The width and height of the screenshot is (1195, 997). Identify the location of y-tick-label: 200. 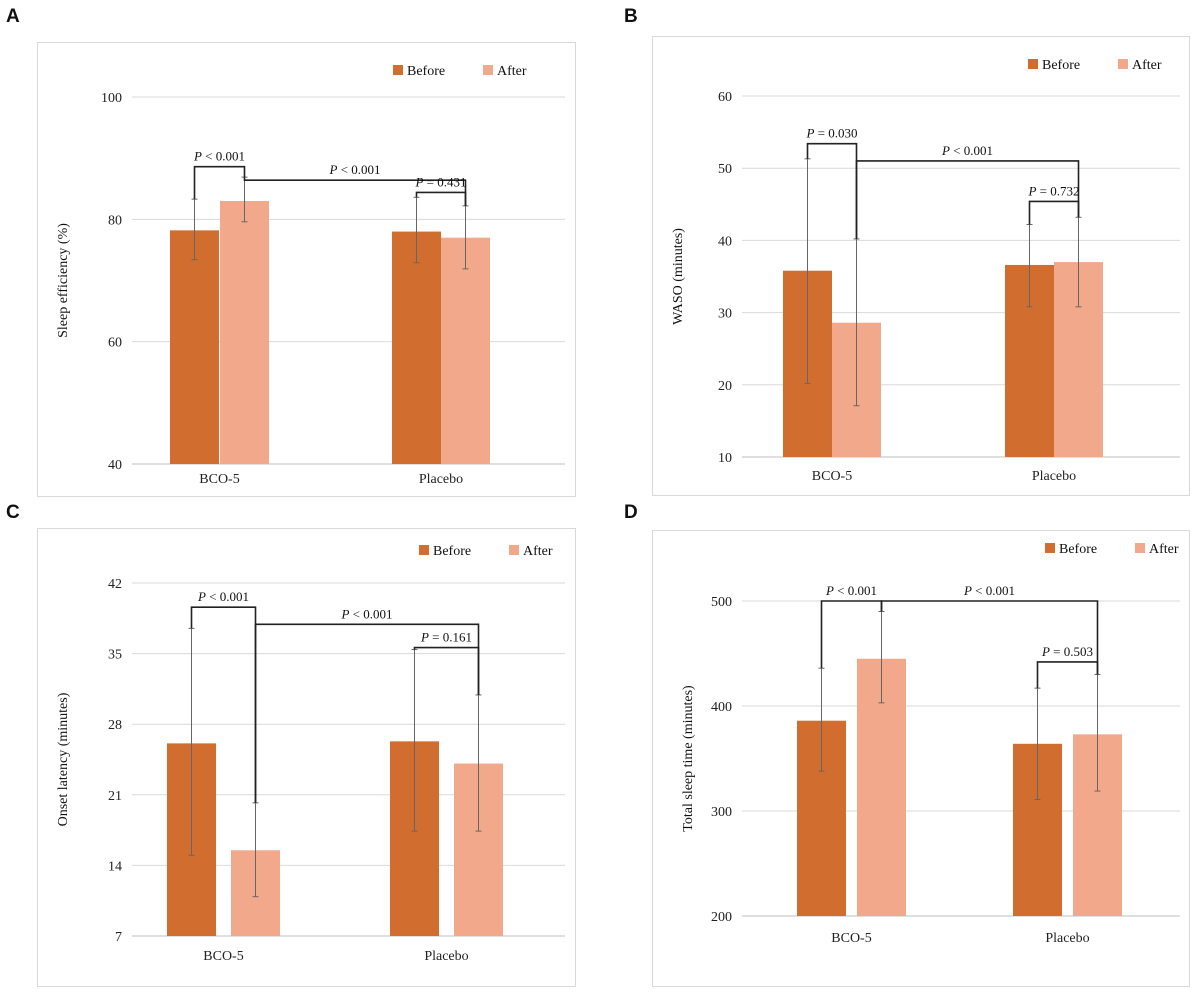
(721, 917).